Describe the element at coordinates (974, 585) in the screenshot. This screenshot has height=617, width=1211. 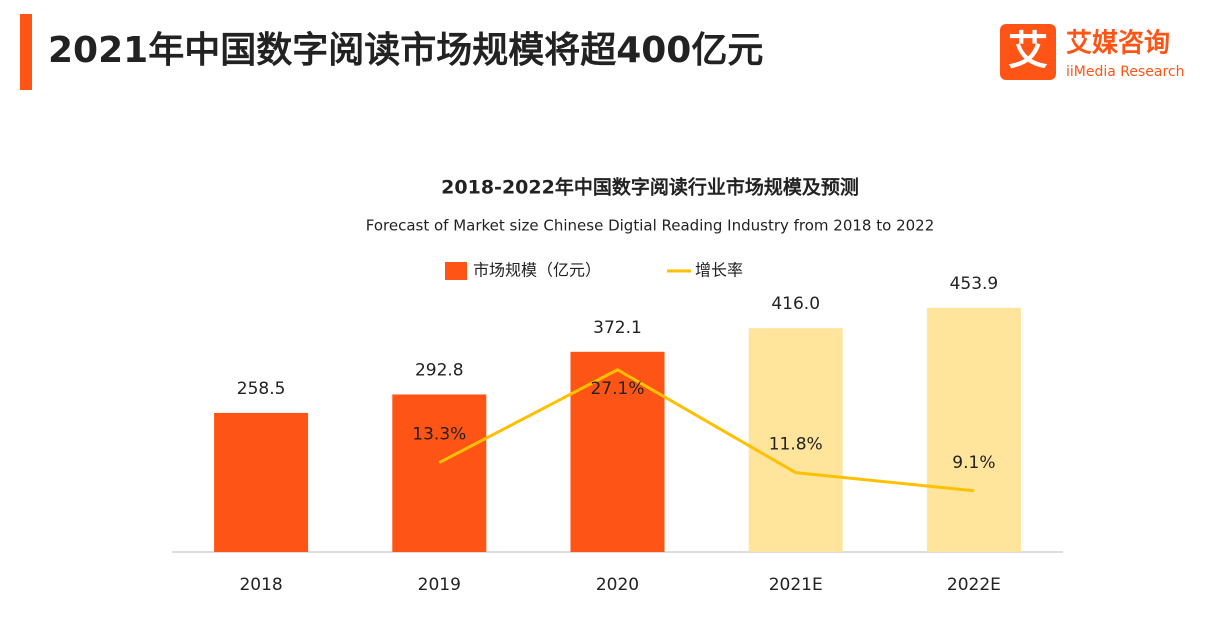
I see `x-tick-label: 2022E` at that location.